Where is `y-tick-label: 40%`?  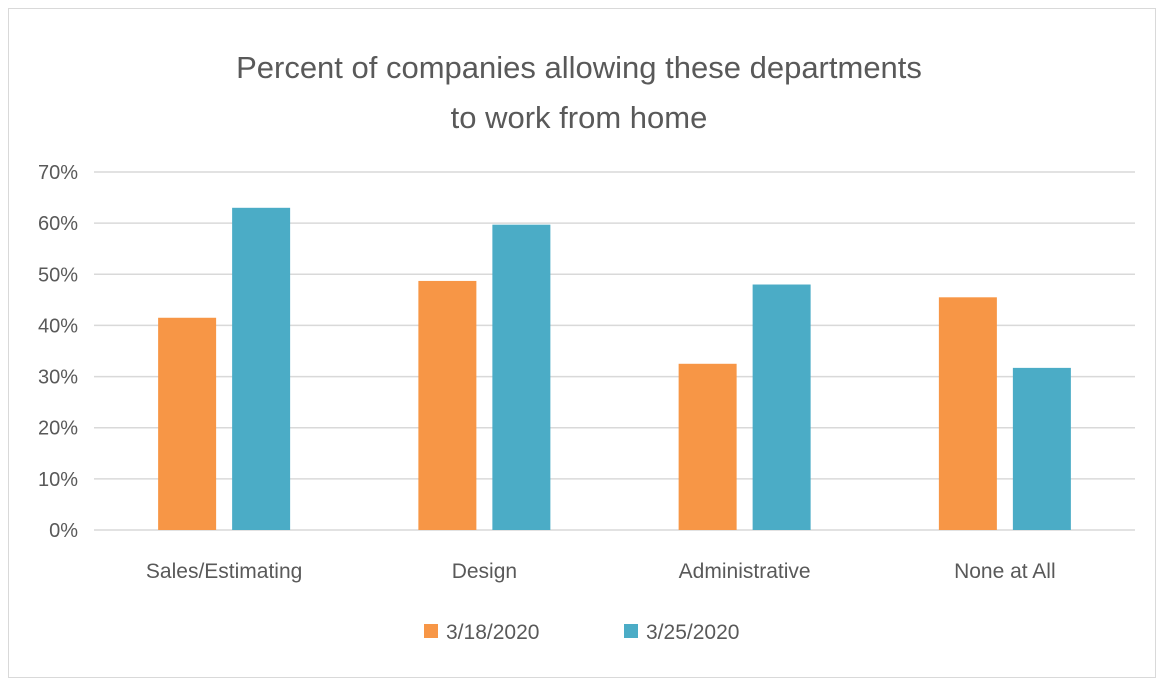
y-tick-label: 40% is located at coordinates (58, 326).